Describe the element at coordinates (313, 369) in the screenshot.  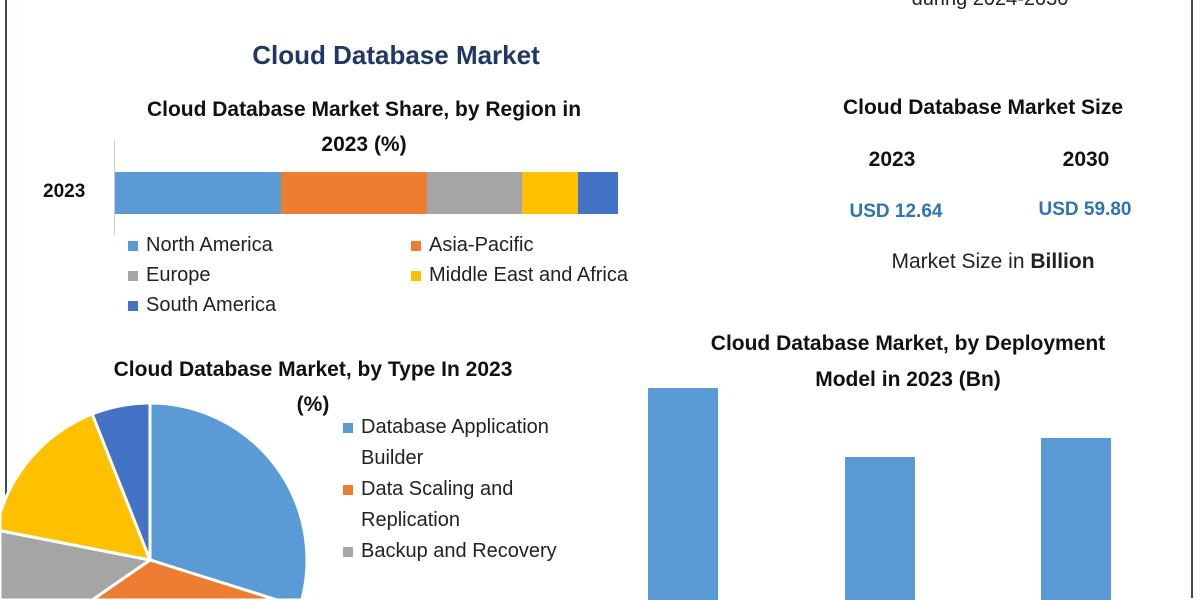
I see `type-chart-title: Cloud Database Market, by Type In 2023` at that location.